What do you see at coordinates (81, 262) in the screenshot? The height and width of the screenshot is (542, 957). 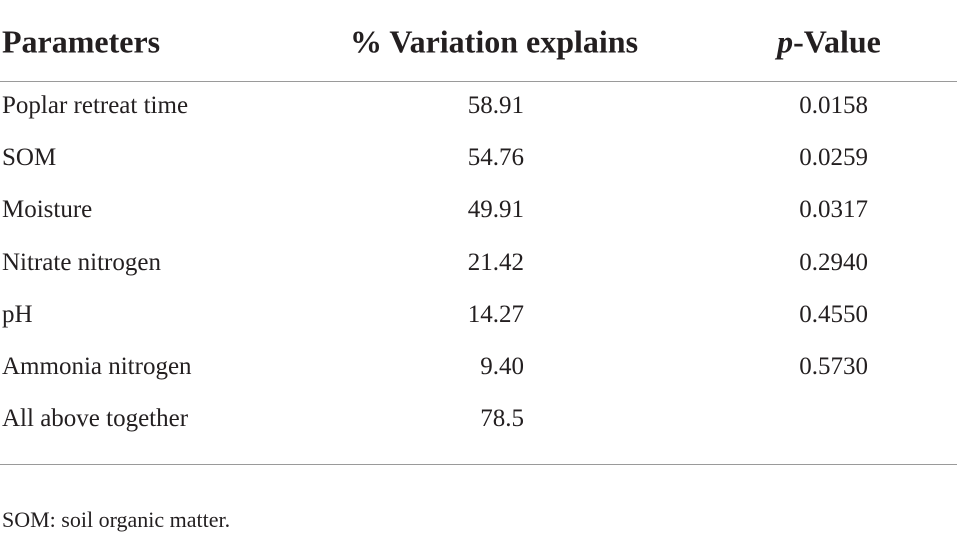 I see `row-label: Nitrate nitrogen` at bounding box center [81, 262].